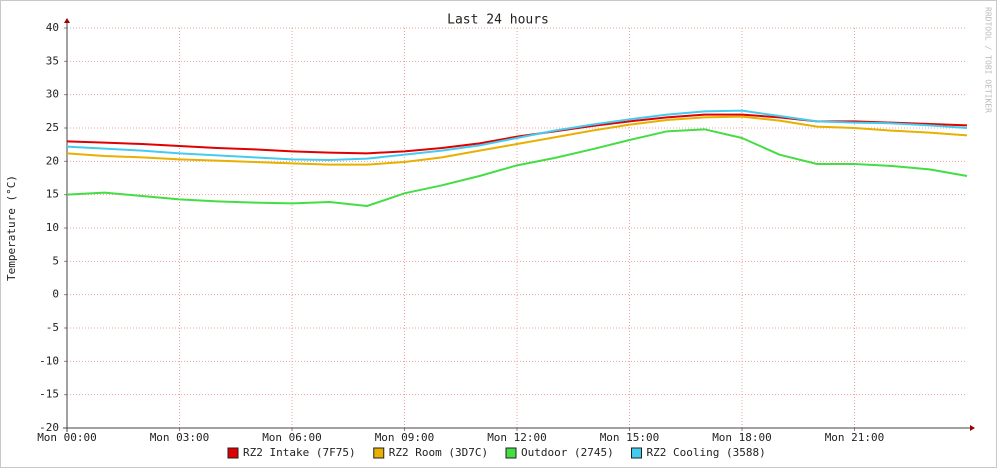 The image size is (997, 468). What do you see at coordinates (52, 327) in the screenshot?
I see `y-tick-label: -5` at bounding box center [52, 327].